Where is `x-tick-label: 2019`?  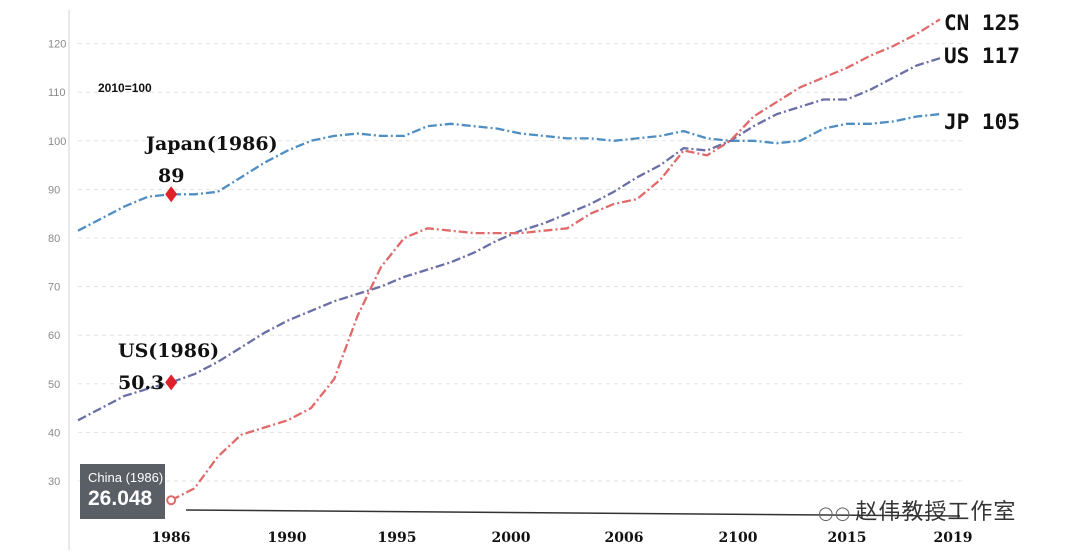 x-tick-label: 2019 is located at coordinates (953, 538).